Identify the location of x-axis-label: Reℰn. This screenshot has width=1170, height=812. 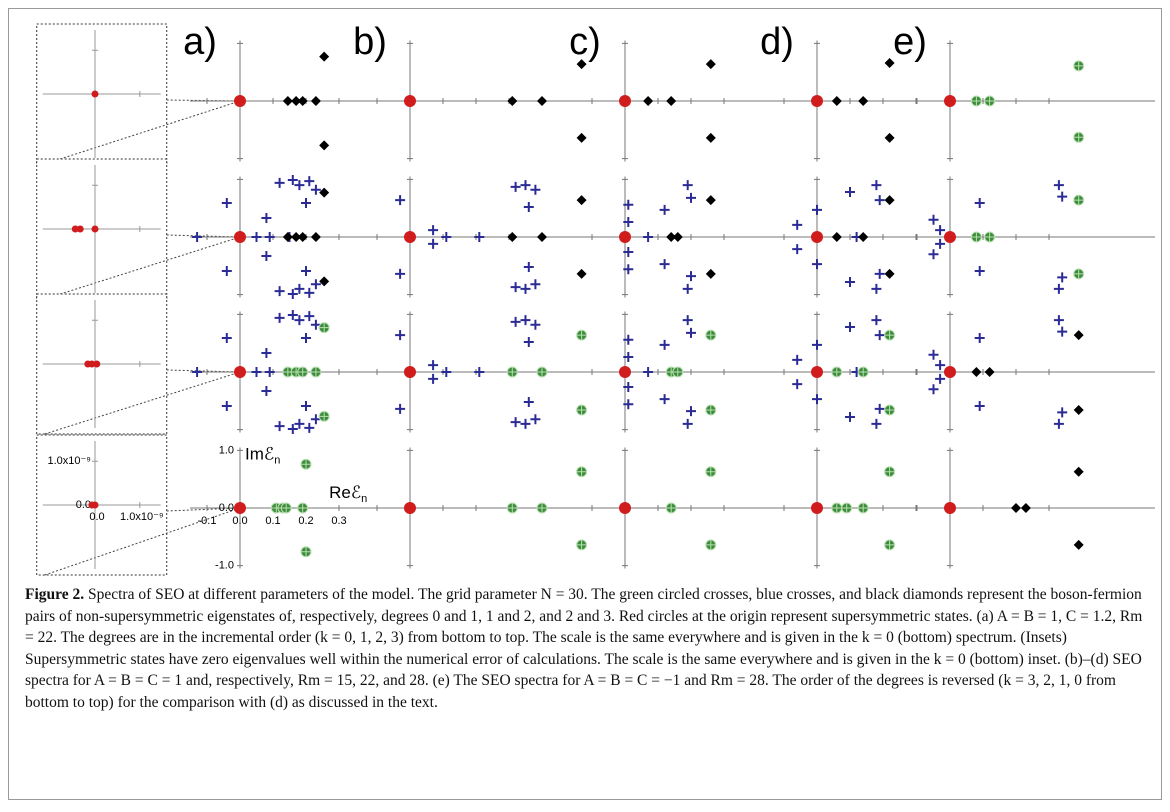
(348, 493).